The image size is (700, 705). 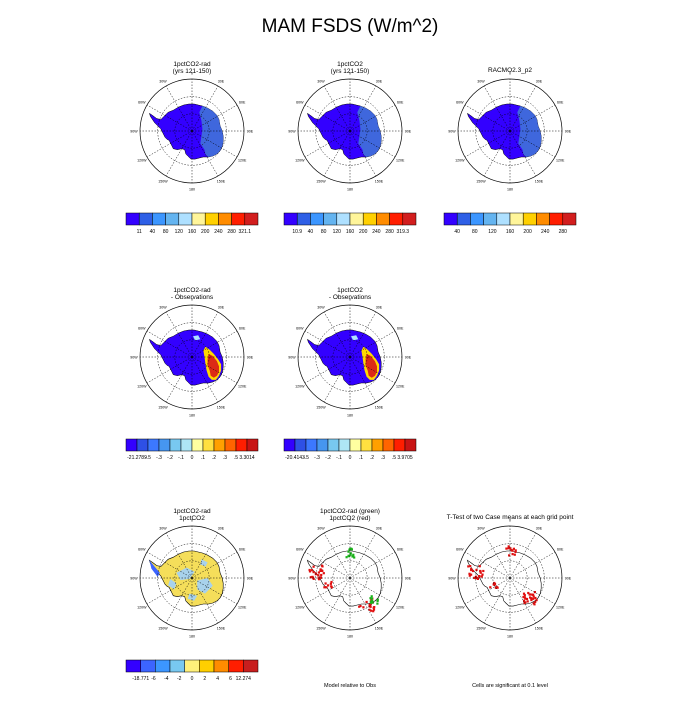 I want to click on colorbar-label: 40, so click(x=457, y=232).